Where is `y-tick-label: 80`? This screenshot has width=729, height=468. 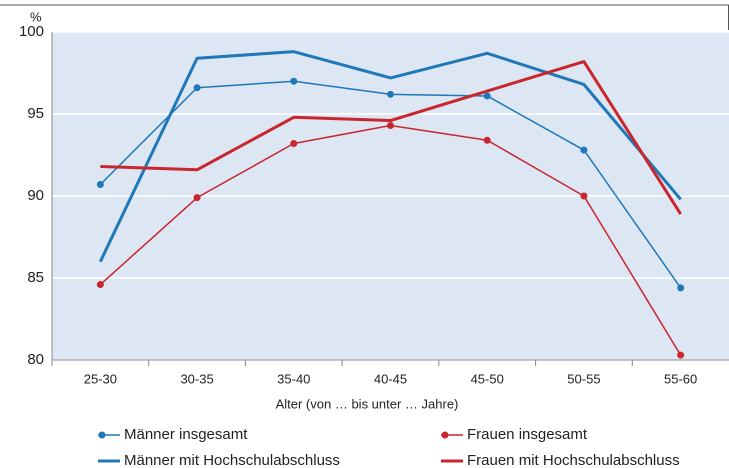 y-tick-label: 80 is located at coordinates (35, 359).